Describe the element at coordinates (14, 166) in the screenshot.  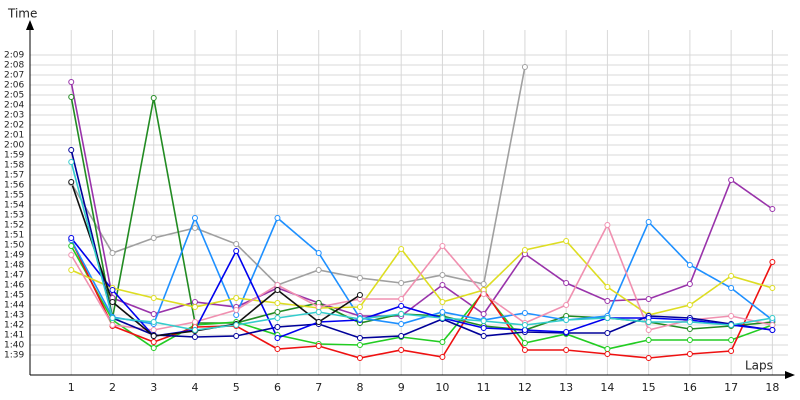
I see `y-tick-label: 1:58` at that location.